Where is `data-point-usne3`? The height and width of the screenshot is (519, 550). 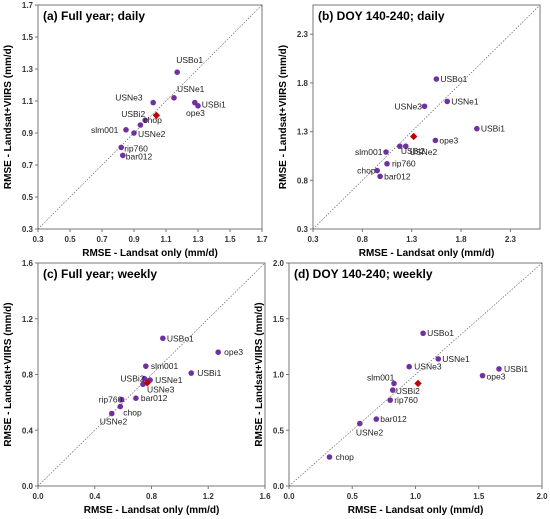
data-point-usne3 is located at coordinates (409, 366).